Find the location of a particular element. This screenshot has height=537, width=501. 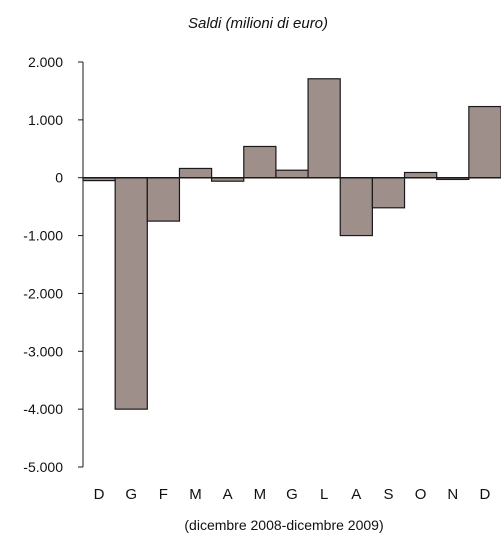

y-tick-label: 0 is located at coordinates (59, 178).